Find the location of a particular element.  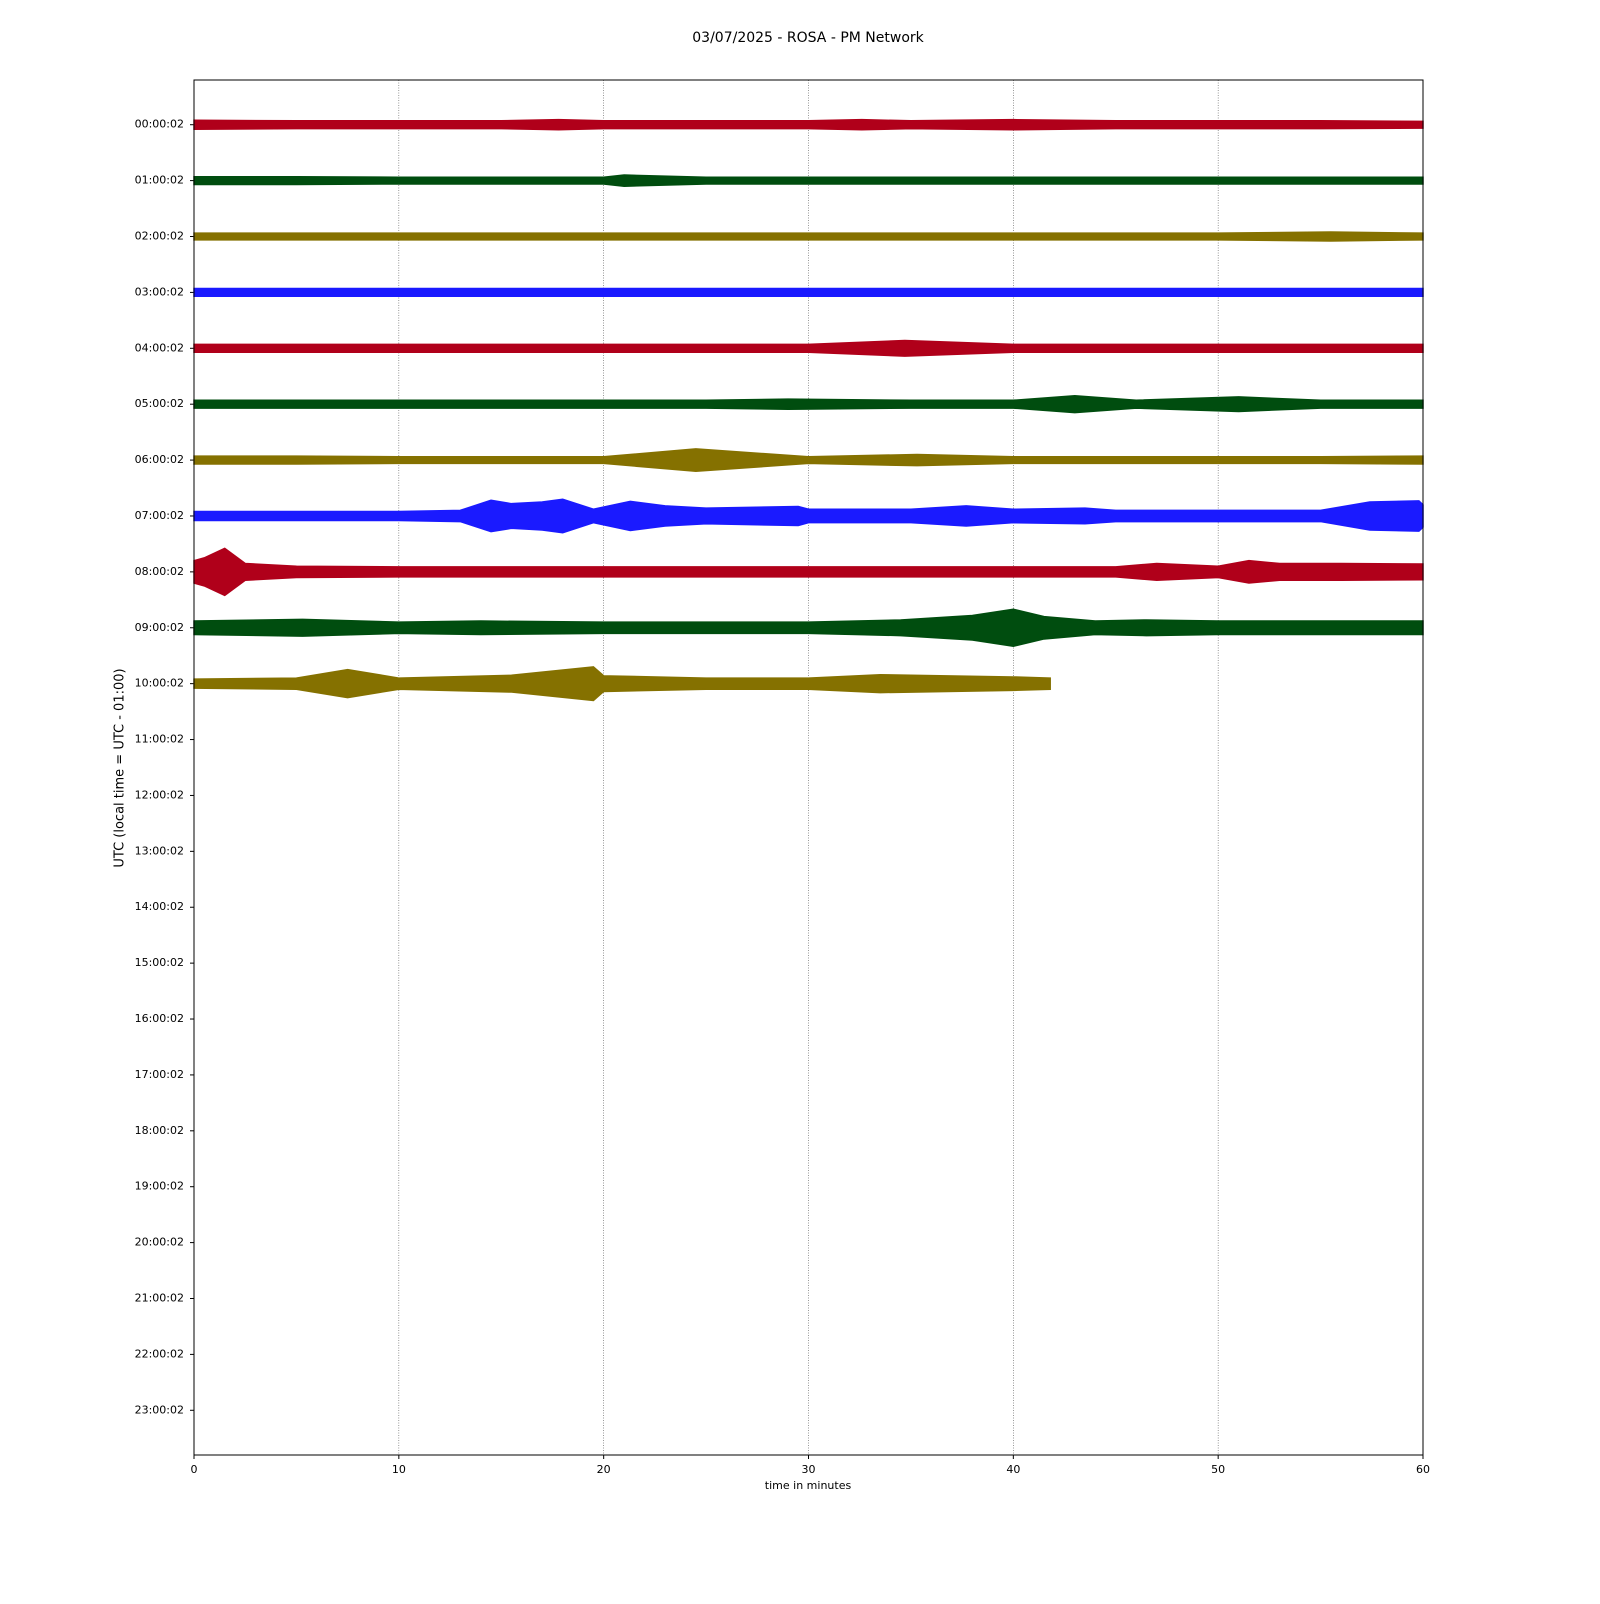

x-tick-label: 20 is located at coordinates (604, 1469).